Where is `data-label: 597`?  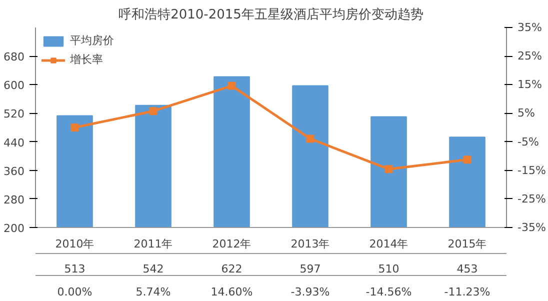 data-label: 597 is located at coordinates (310, 269).